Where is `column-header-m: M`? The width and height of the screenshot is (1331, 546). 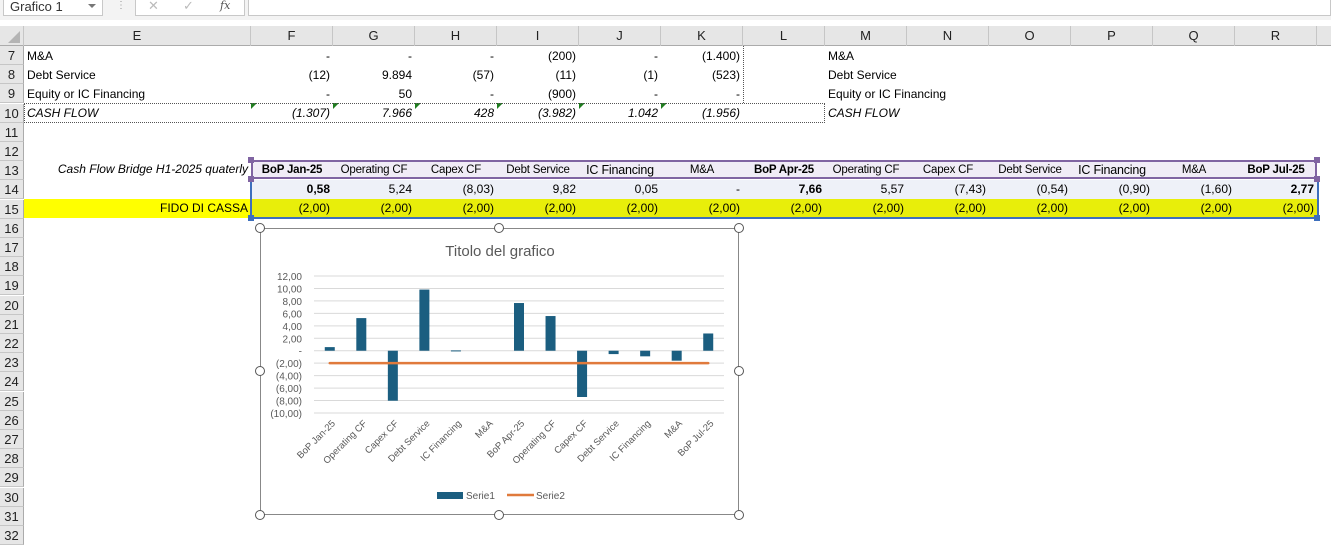
column-header-m: M is located at coordinates (866, 36).